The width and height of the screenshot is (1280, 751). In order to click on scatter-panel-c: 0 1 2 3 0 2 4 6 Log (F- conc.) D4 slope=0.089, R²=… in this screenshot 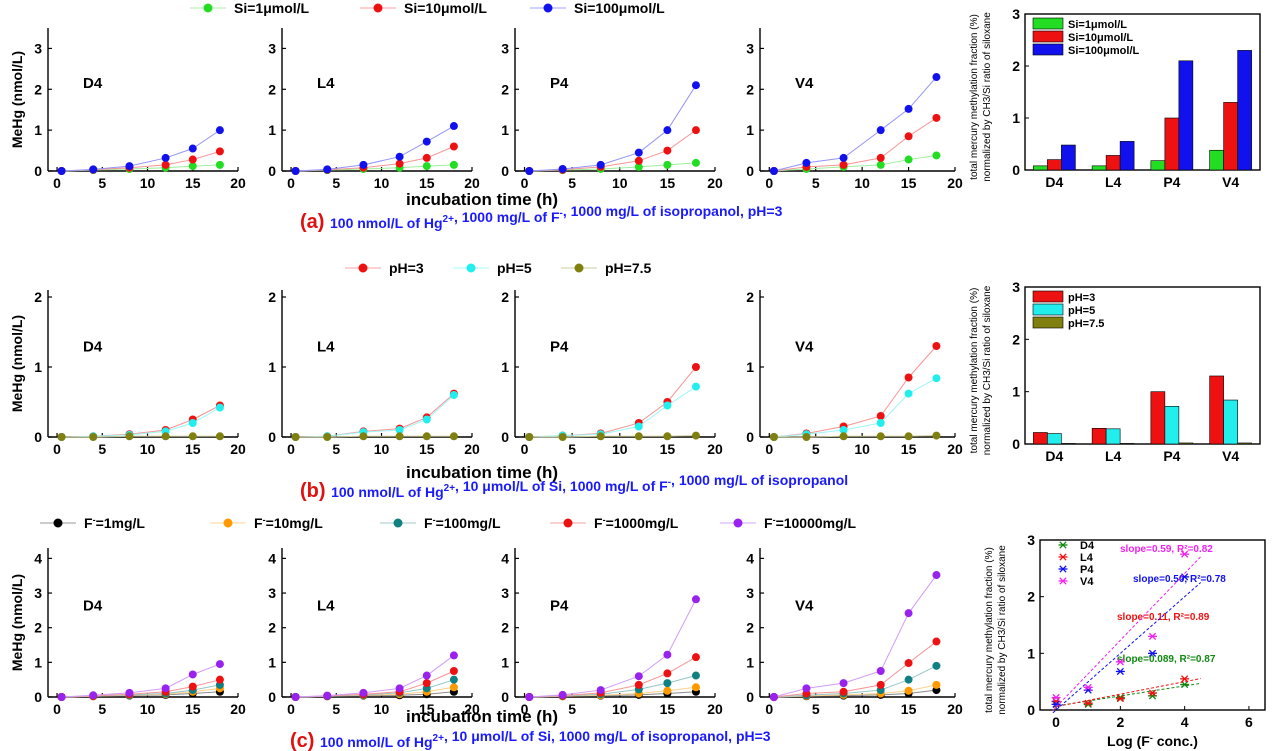, I will do `click(1146, 640)`.